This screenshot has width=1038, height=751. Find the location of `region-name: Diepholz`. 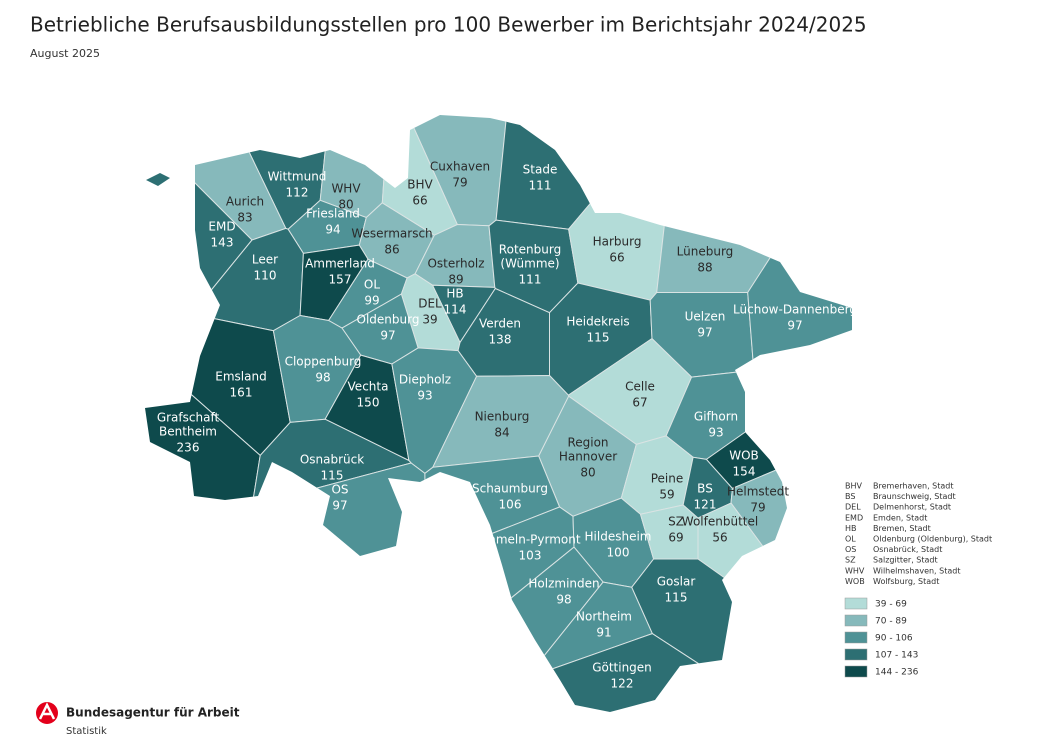

region-name: Diepholz is located at coordinates (425, 380).